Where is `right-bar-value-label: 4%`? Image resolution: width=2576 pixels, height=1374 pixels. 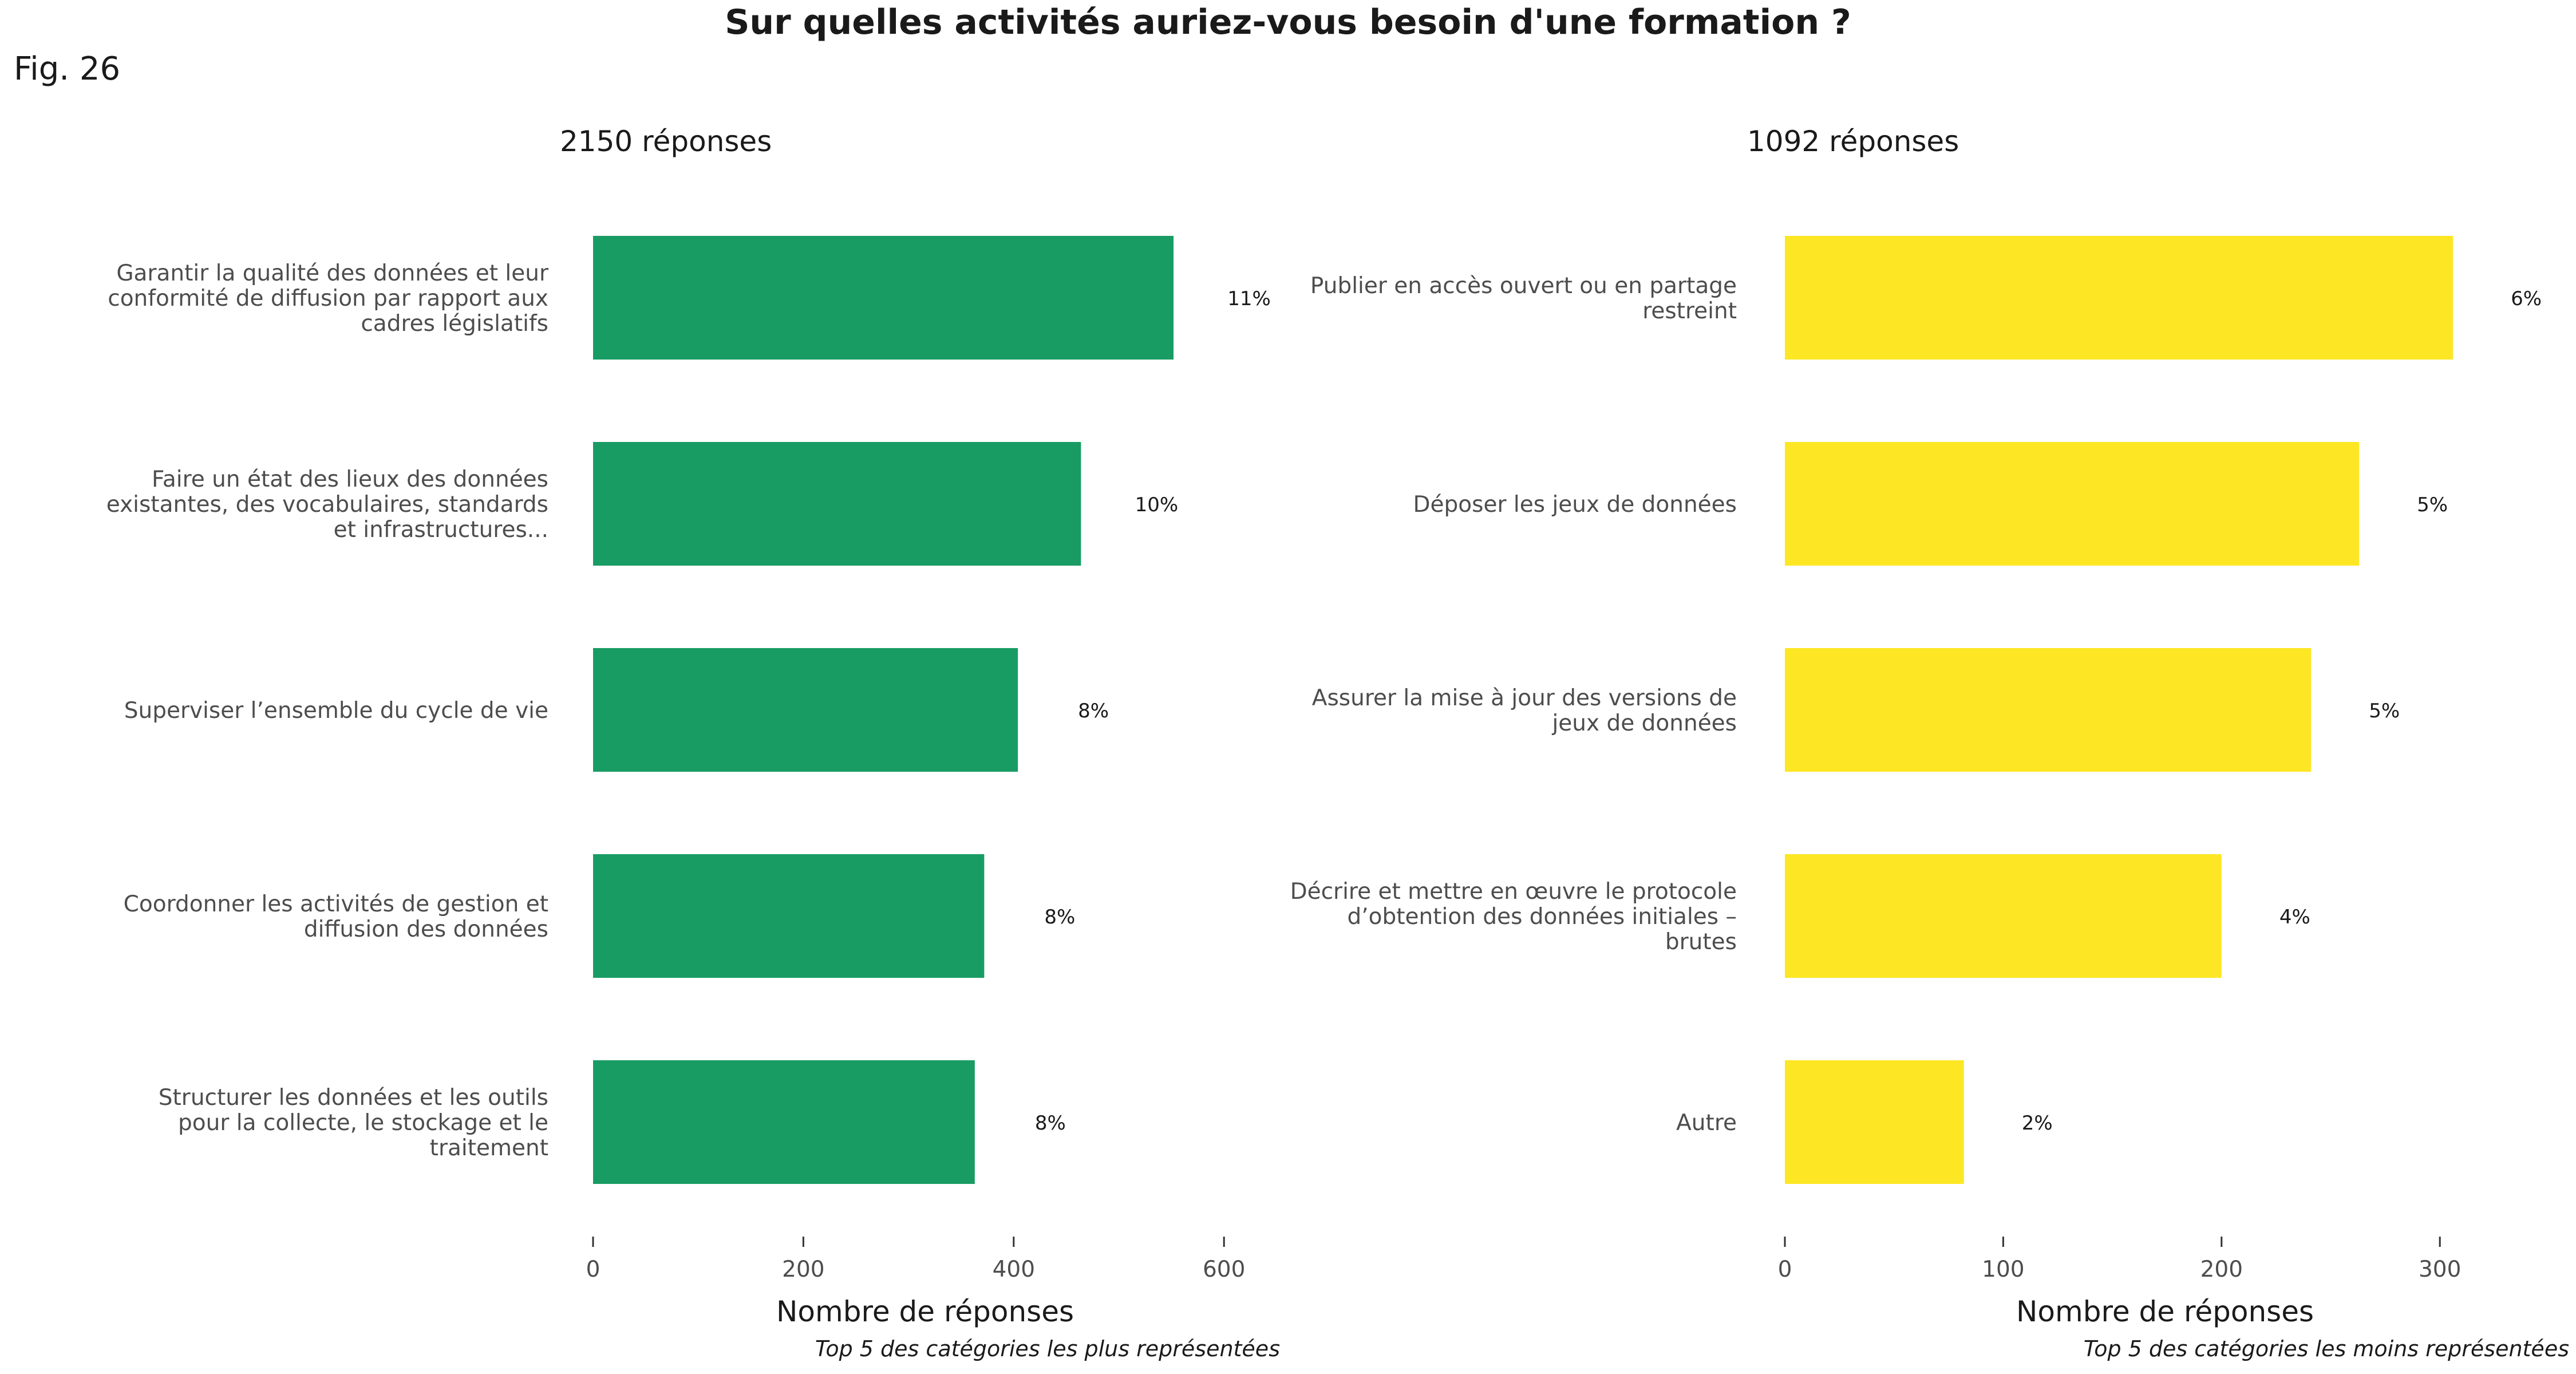
right-bar-value-label: 4% is located at coordinates (2294, 917).